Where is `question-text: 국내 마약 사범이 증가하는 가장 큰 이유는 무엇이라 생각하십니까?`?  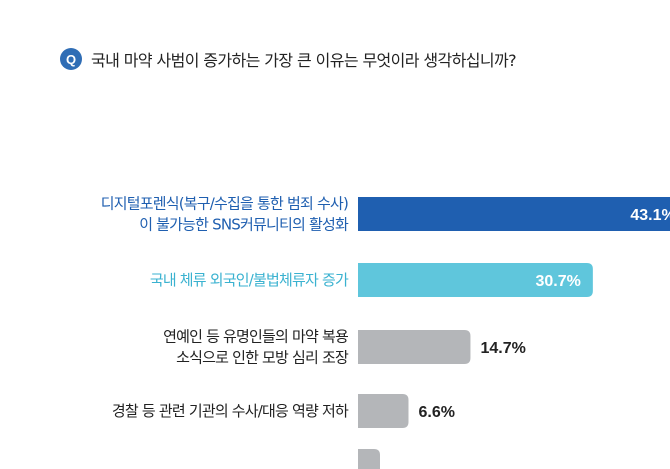
question-text: 국내 마약 사범이 증가하는 가장 큰 이유는 무엇이라 생각하십니까? is located at coordinates (304, 60).